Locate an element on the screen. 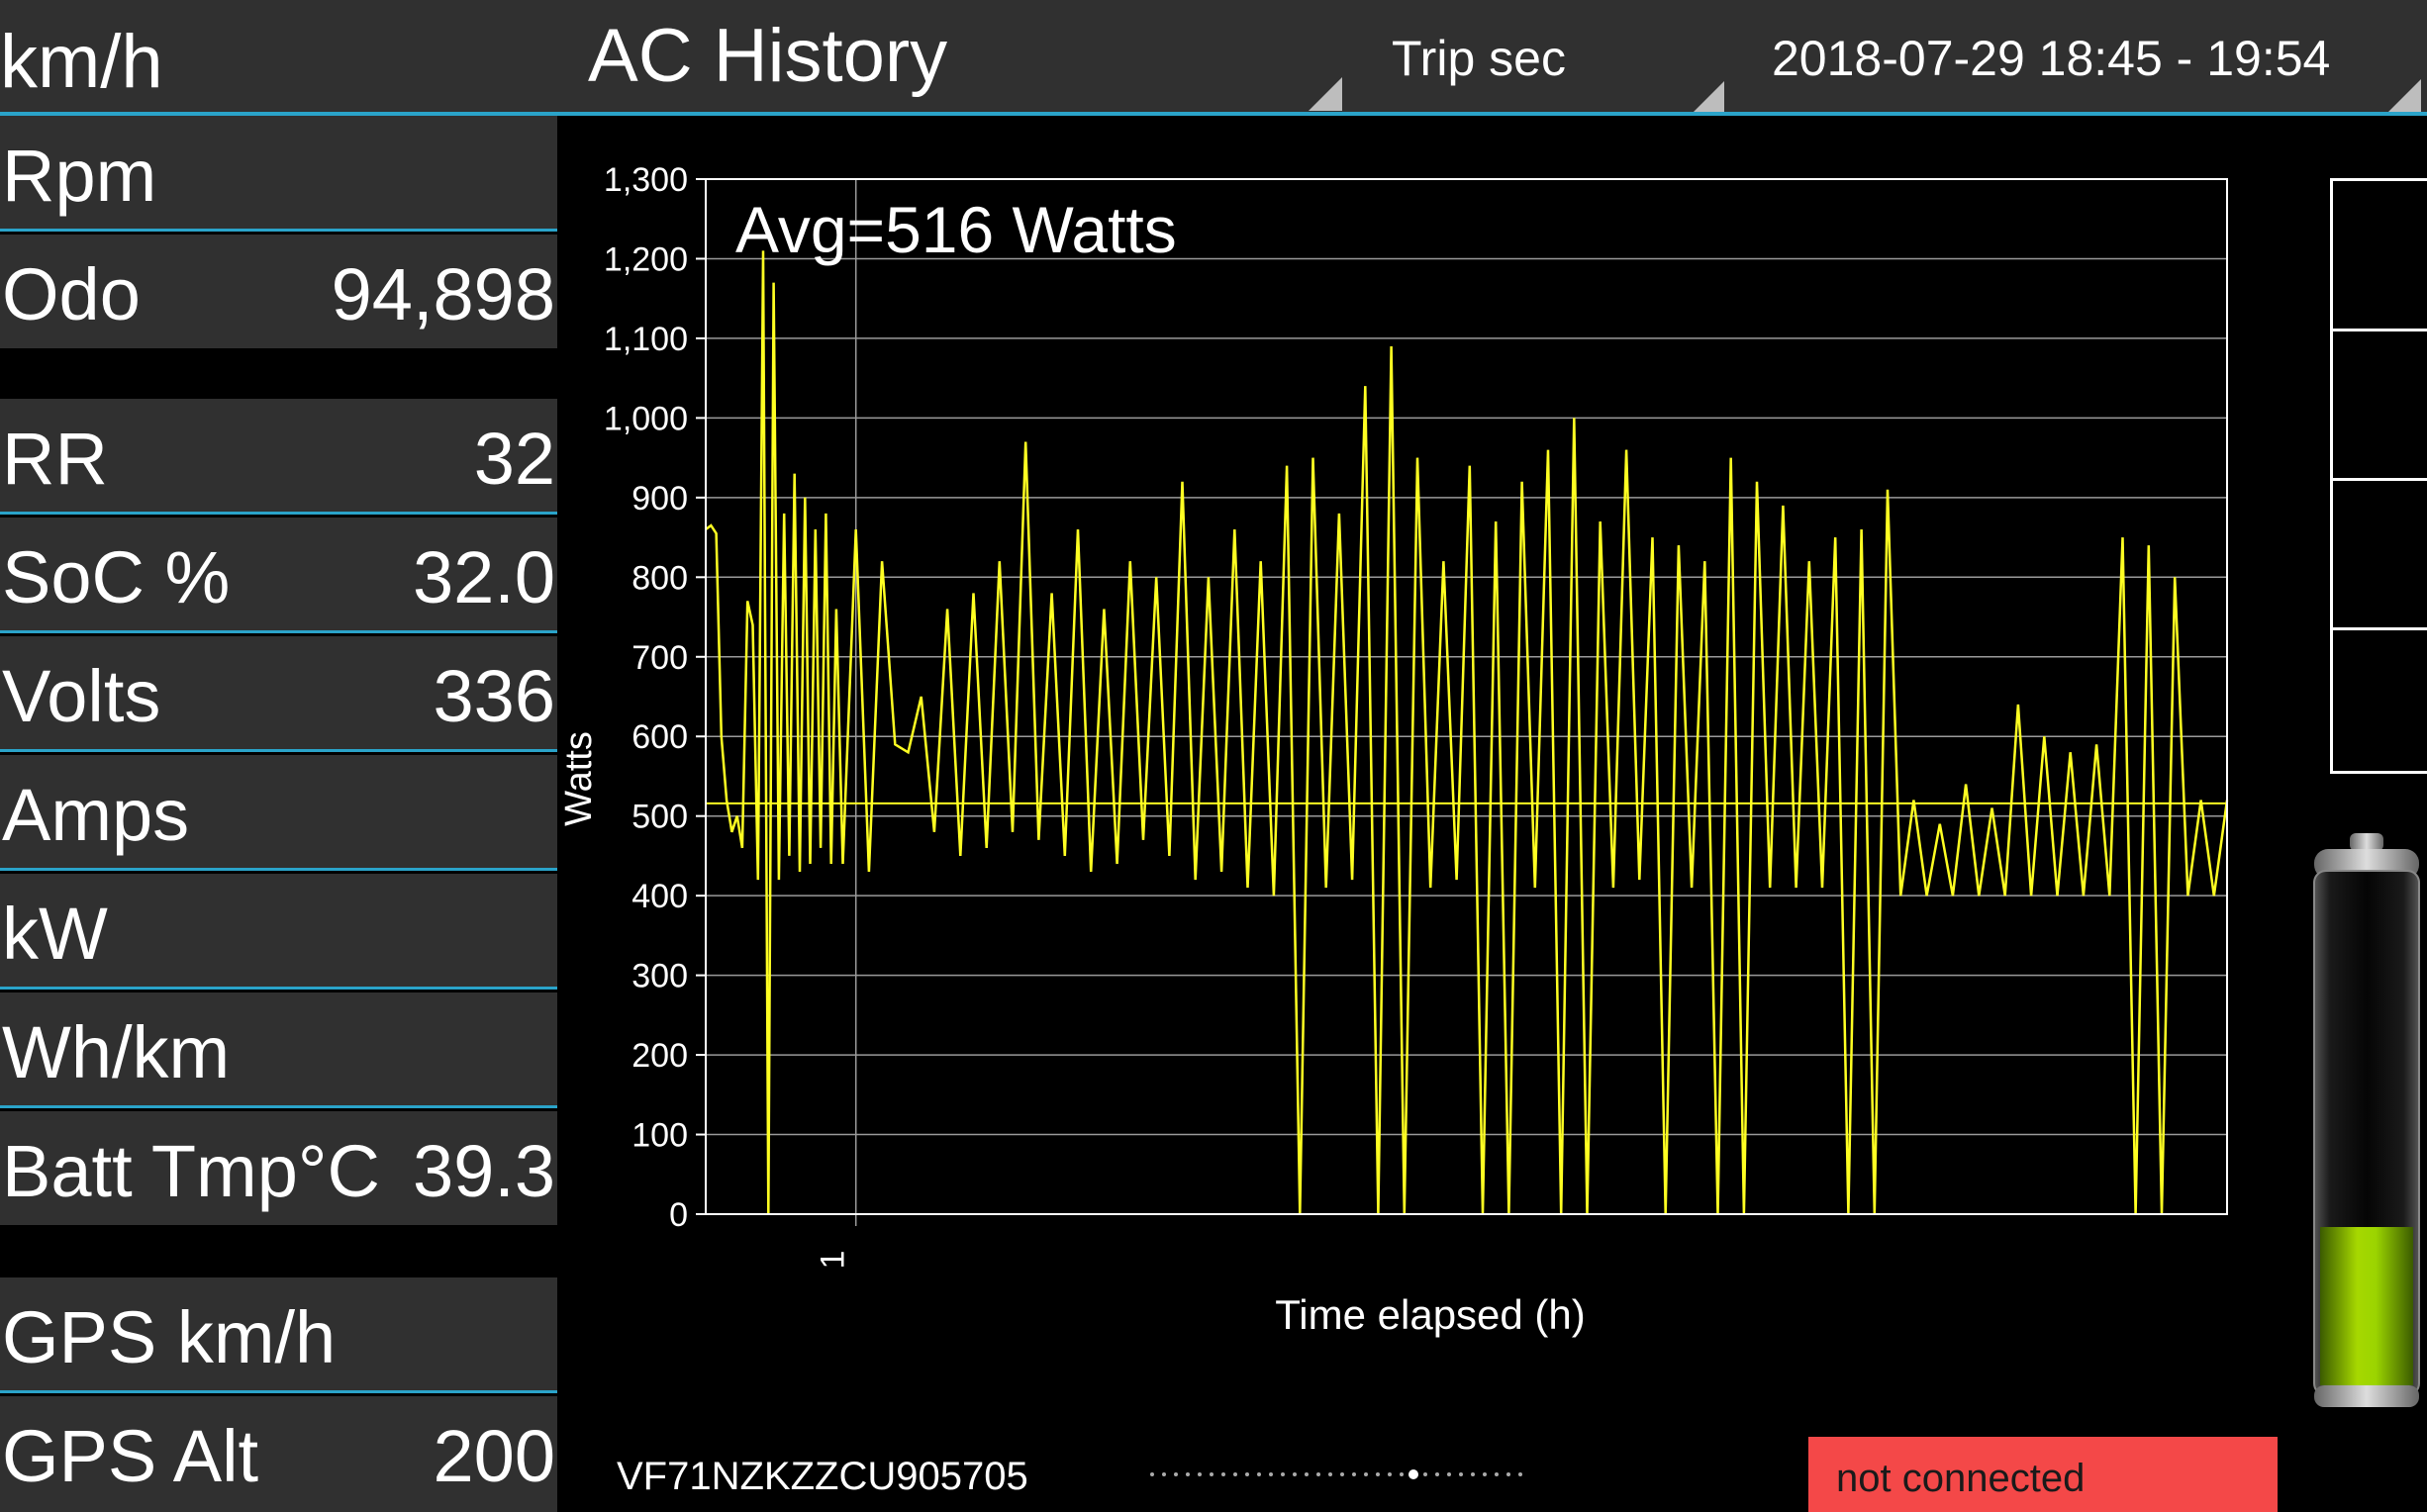  chart-select-arrow-icon is located at coordinates (1708, 98).